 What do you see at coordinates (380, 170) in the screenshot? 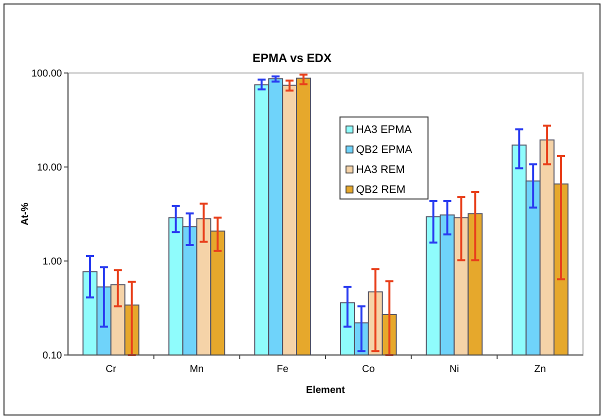
I see `legend-label: HA3 REM` at bounding box center [380, 170].